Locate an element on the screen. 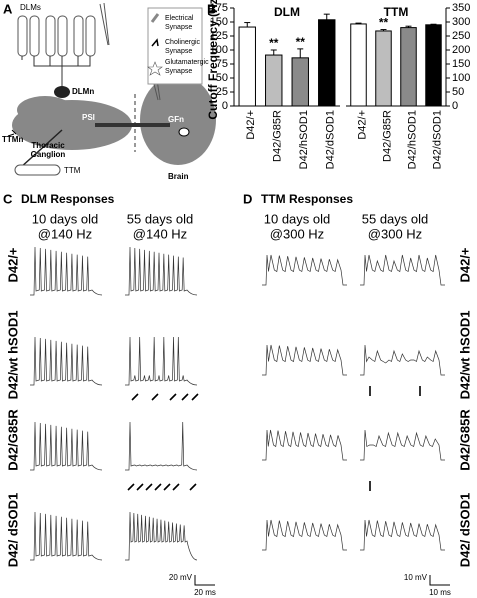 Image resolution: width=477 pixels, height=598 pixels. label: 125 is located at coordinates (219, 36).